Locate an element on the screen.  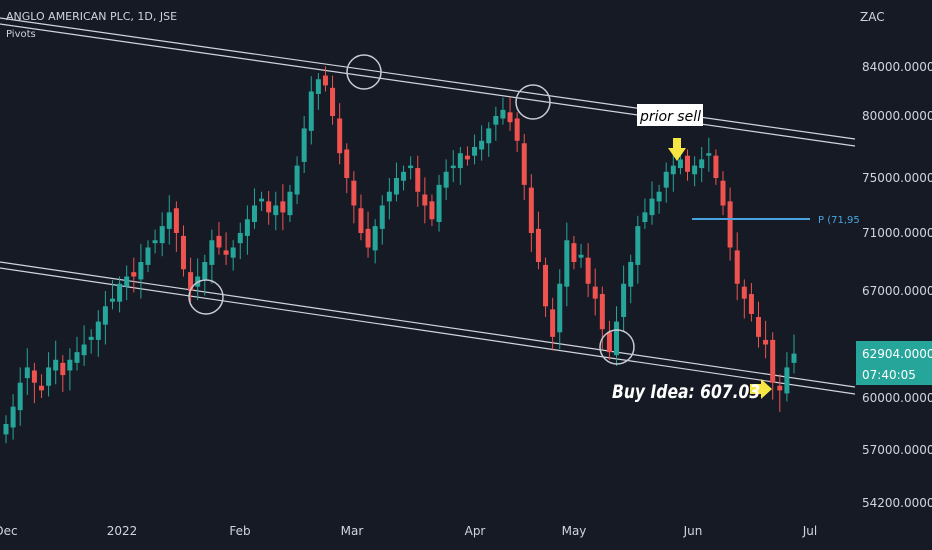
symbol-title: ANGLO AMERICAN PLC, 1D, JSE is located at coordinates (92, 16).